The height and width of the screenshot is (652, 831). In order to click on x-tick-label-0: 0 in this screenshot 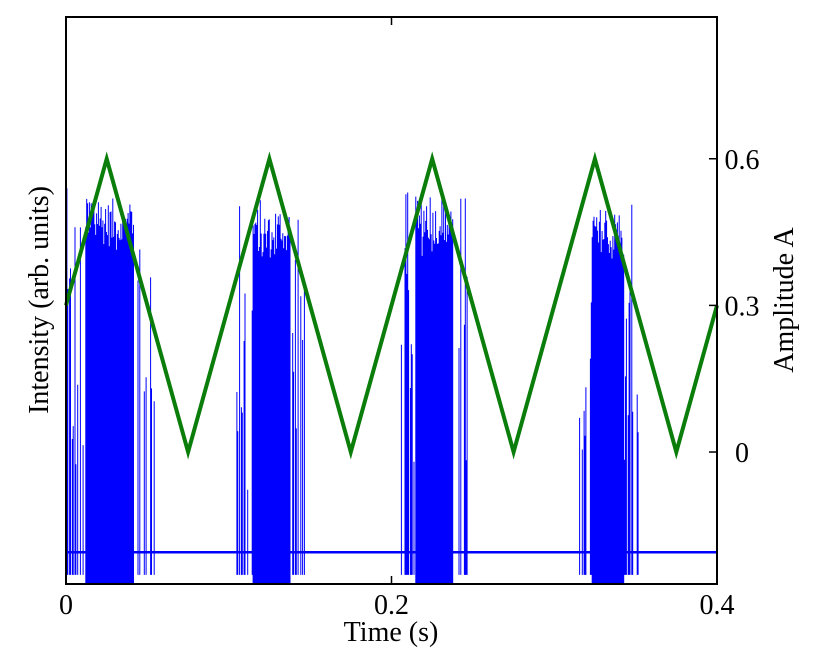, I will do `click(66, 605)`.